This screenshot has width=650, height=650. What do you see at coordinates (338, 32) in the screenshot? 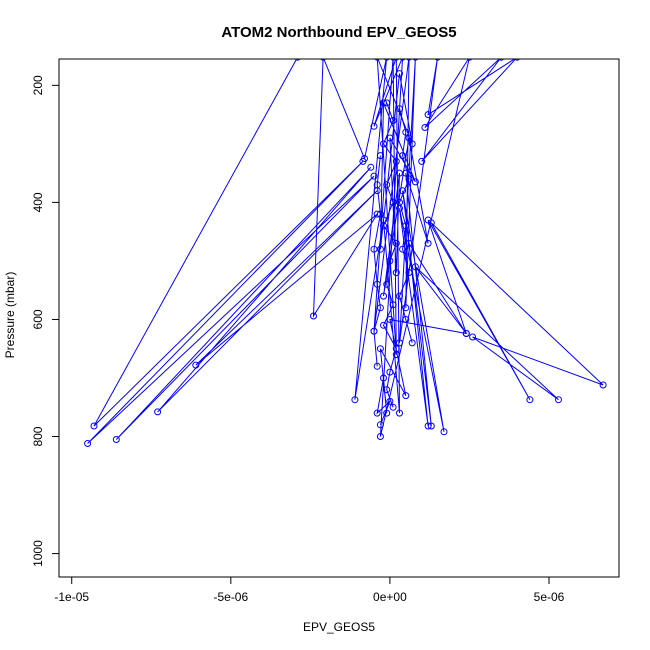
I see `chart-title: ATOM2 Northbound EPV_GEOS5` at bounding box center [338, 32].